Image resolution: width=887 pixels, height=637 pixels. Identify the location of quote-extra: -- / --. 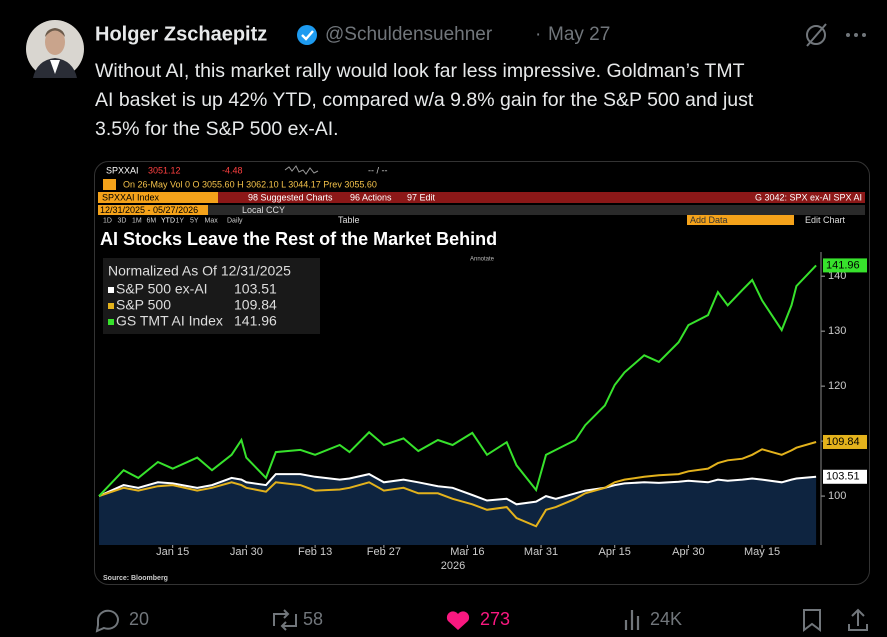
(378, 170).